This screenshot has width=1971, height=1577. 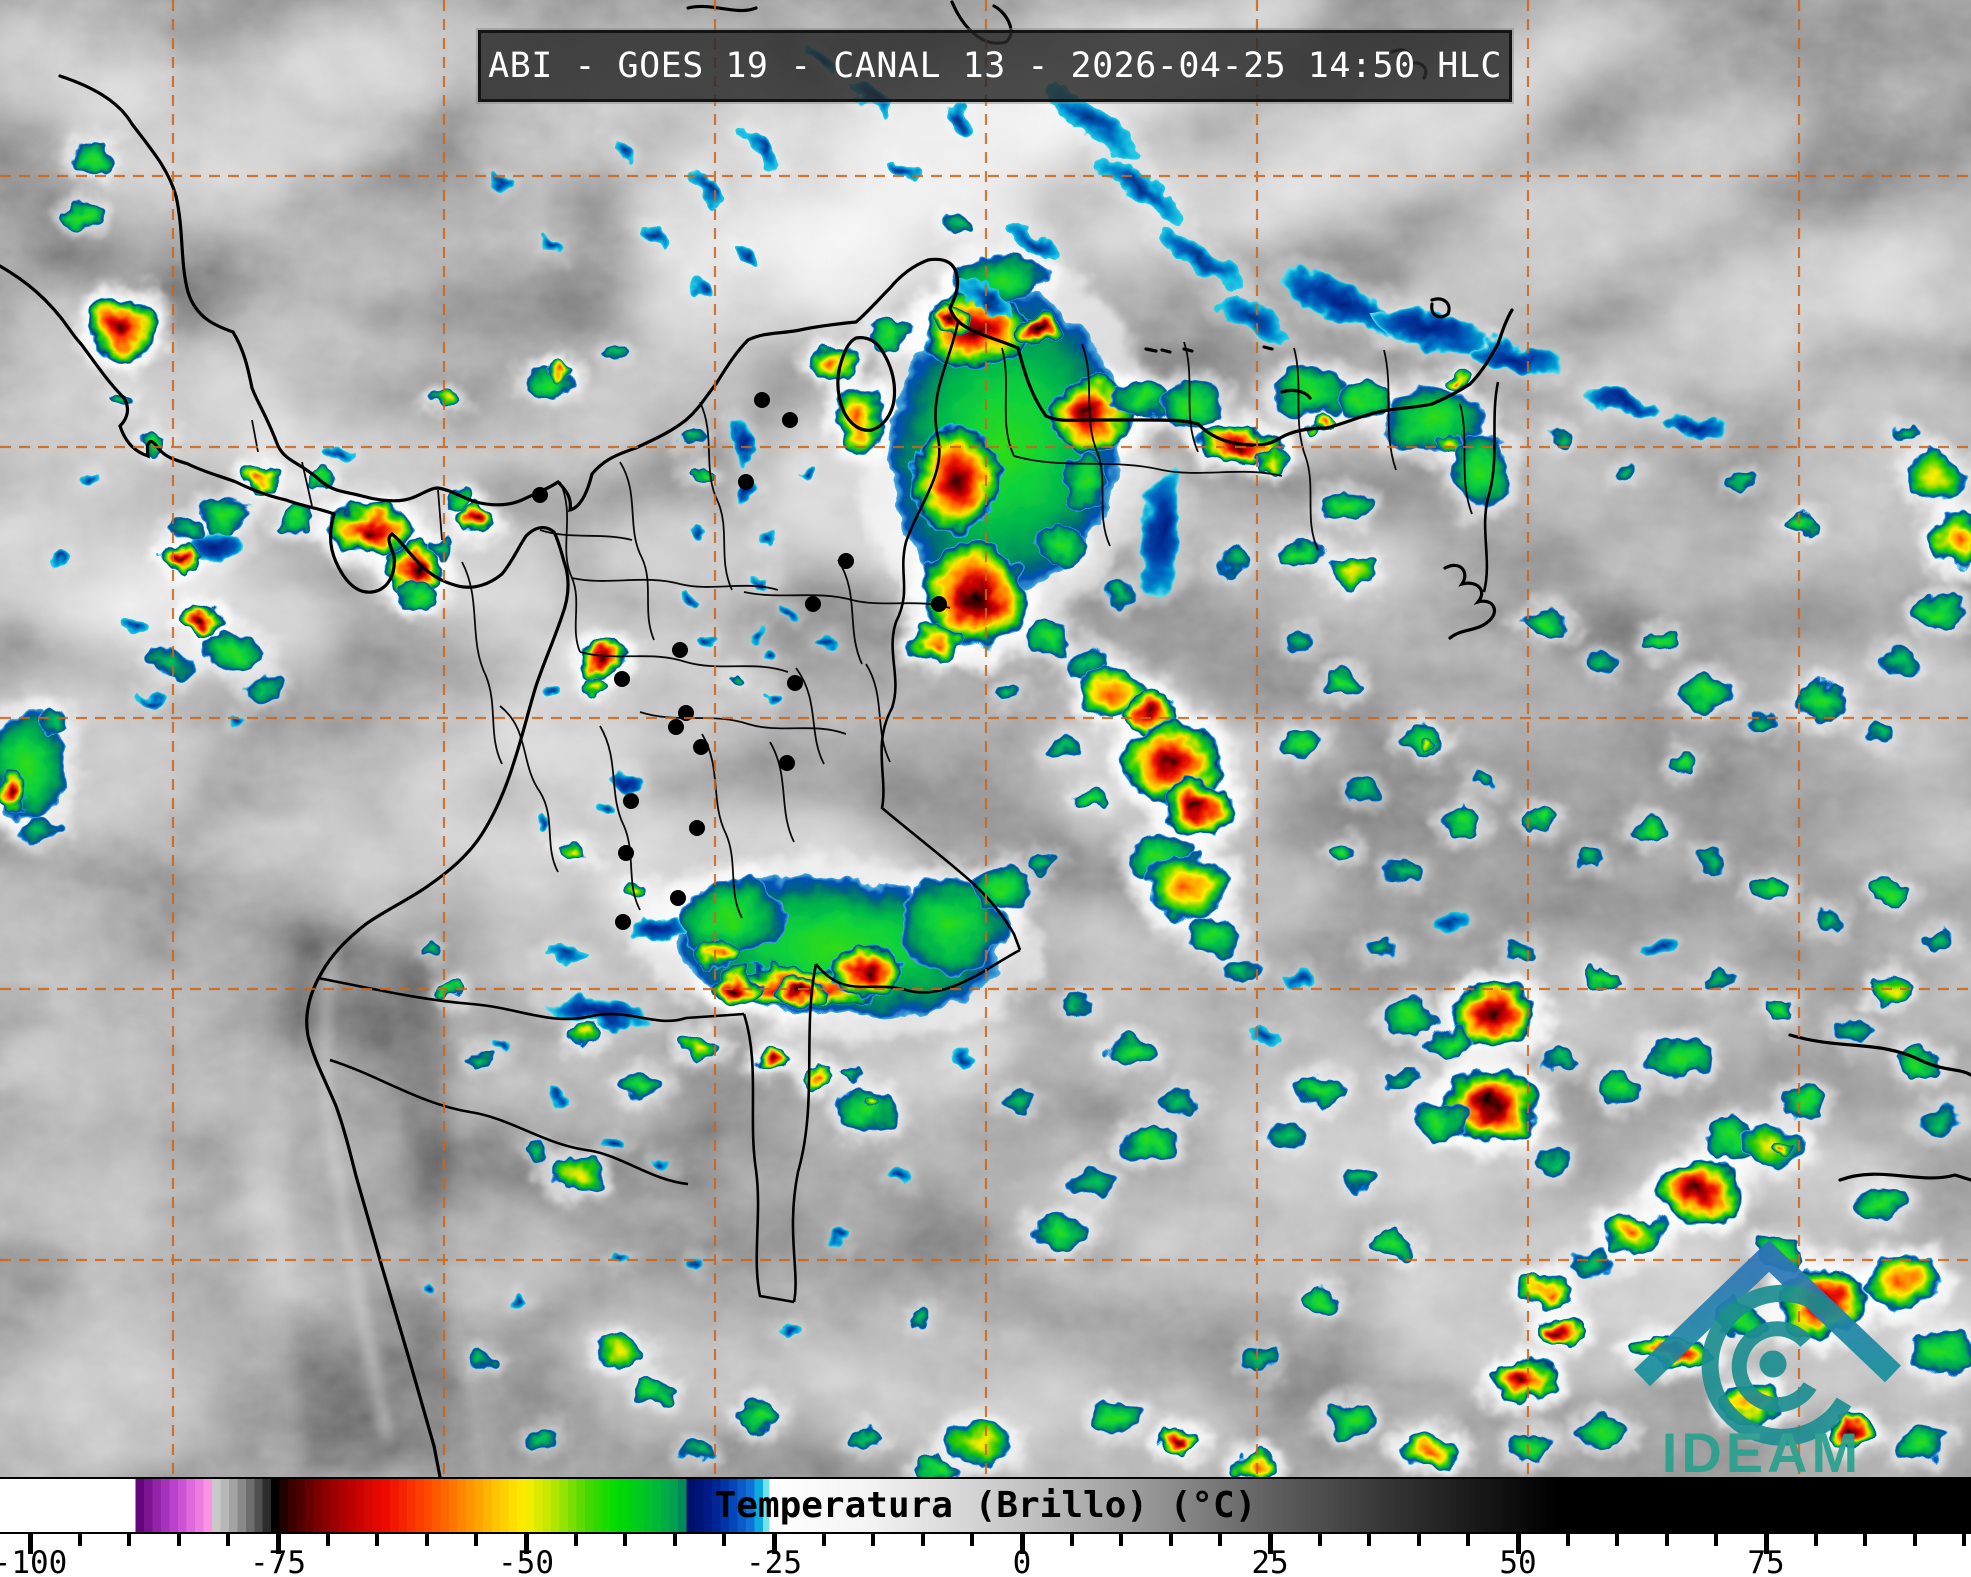 I want to click on colorbar-tick-label: 50, so click(x=1518, y=1561).